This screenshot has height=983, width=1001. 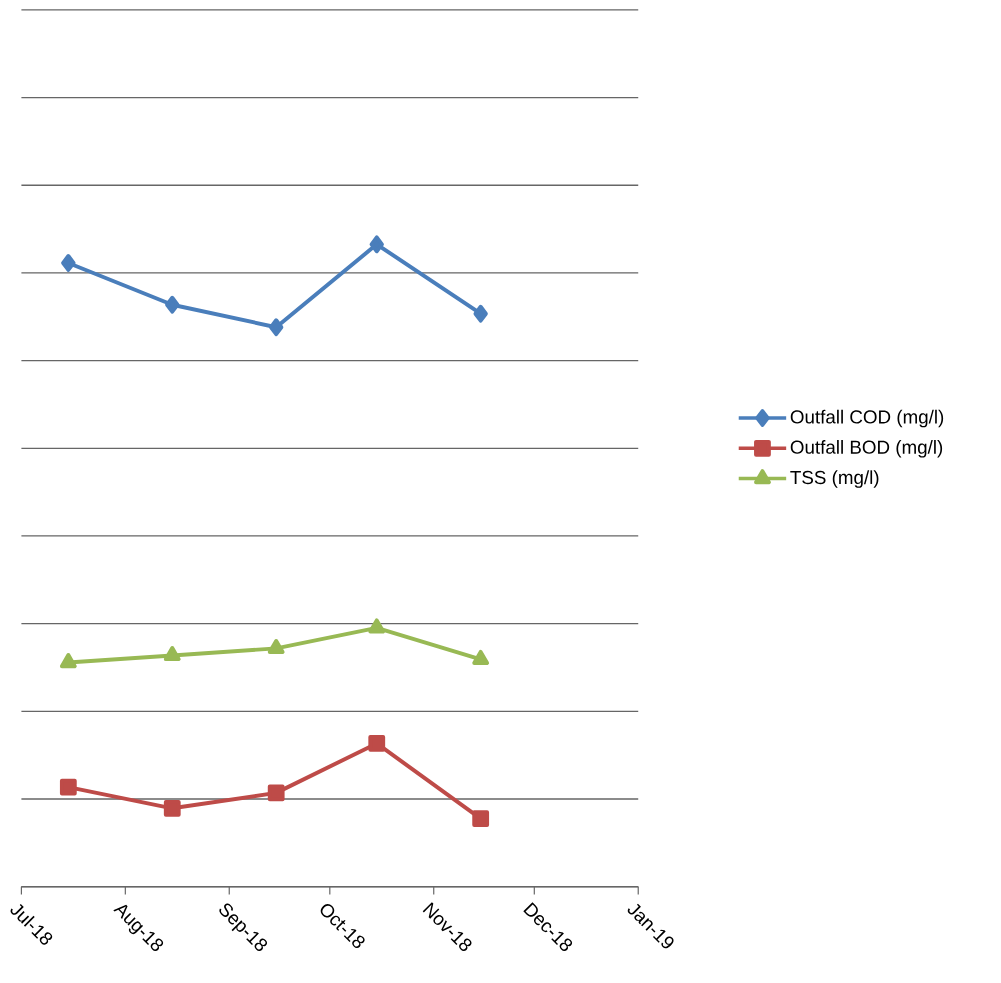 What do you see at coordinates (834, 479) in the screenshot?
I see `legend-label: TSS (mg/l)` at bounding box center [834, 479].